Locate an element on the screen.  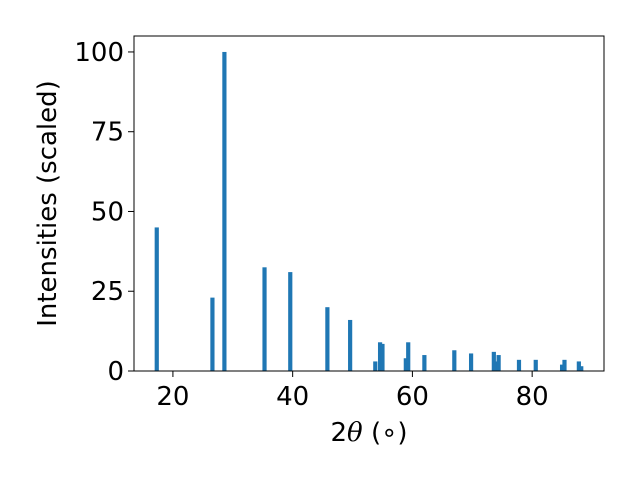
x-axis-label-suffix: (∘) is located at coordinates (385, 433).